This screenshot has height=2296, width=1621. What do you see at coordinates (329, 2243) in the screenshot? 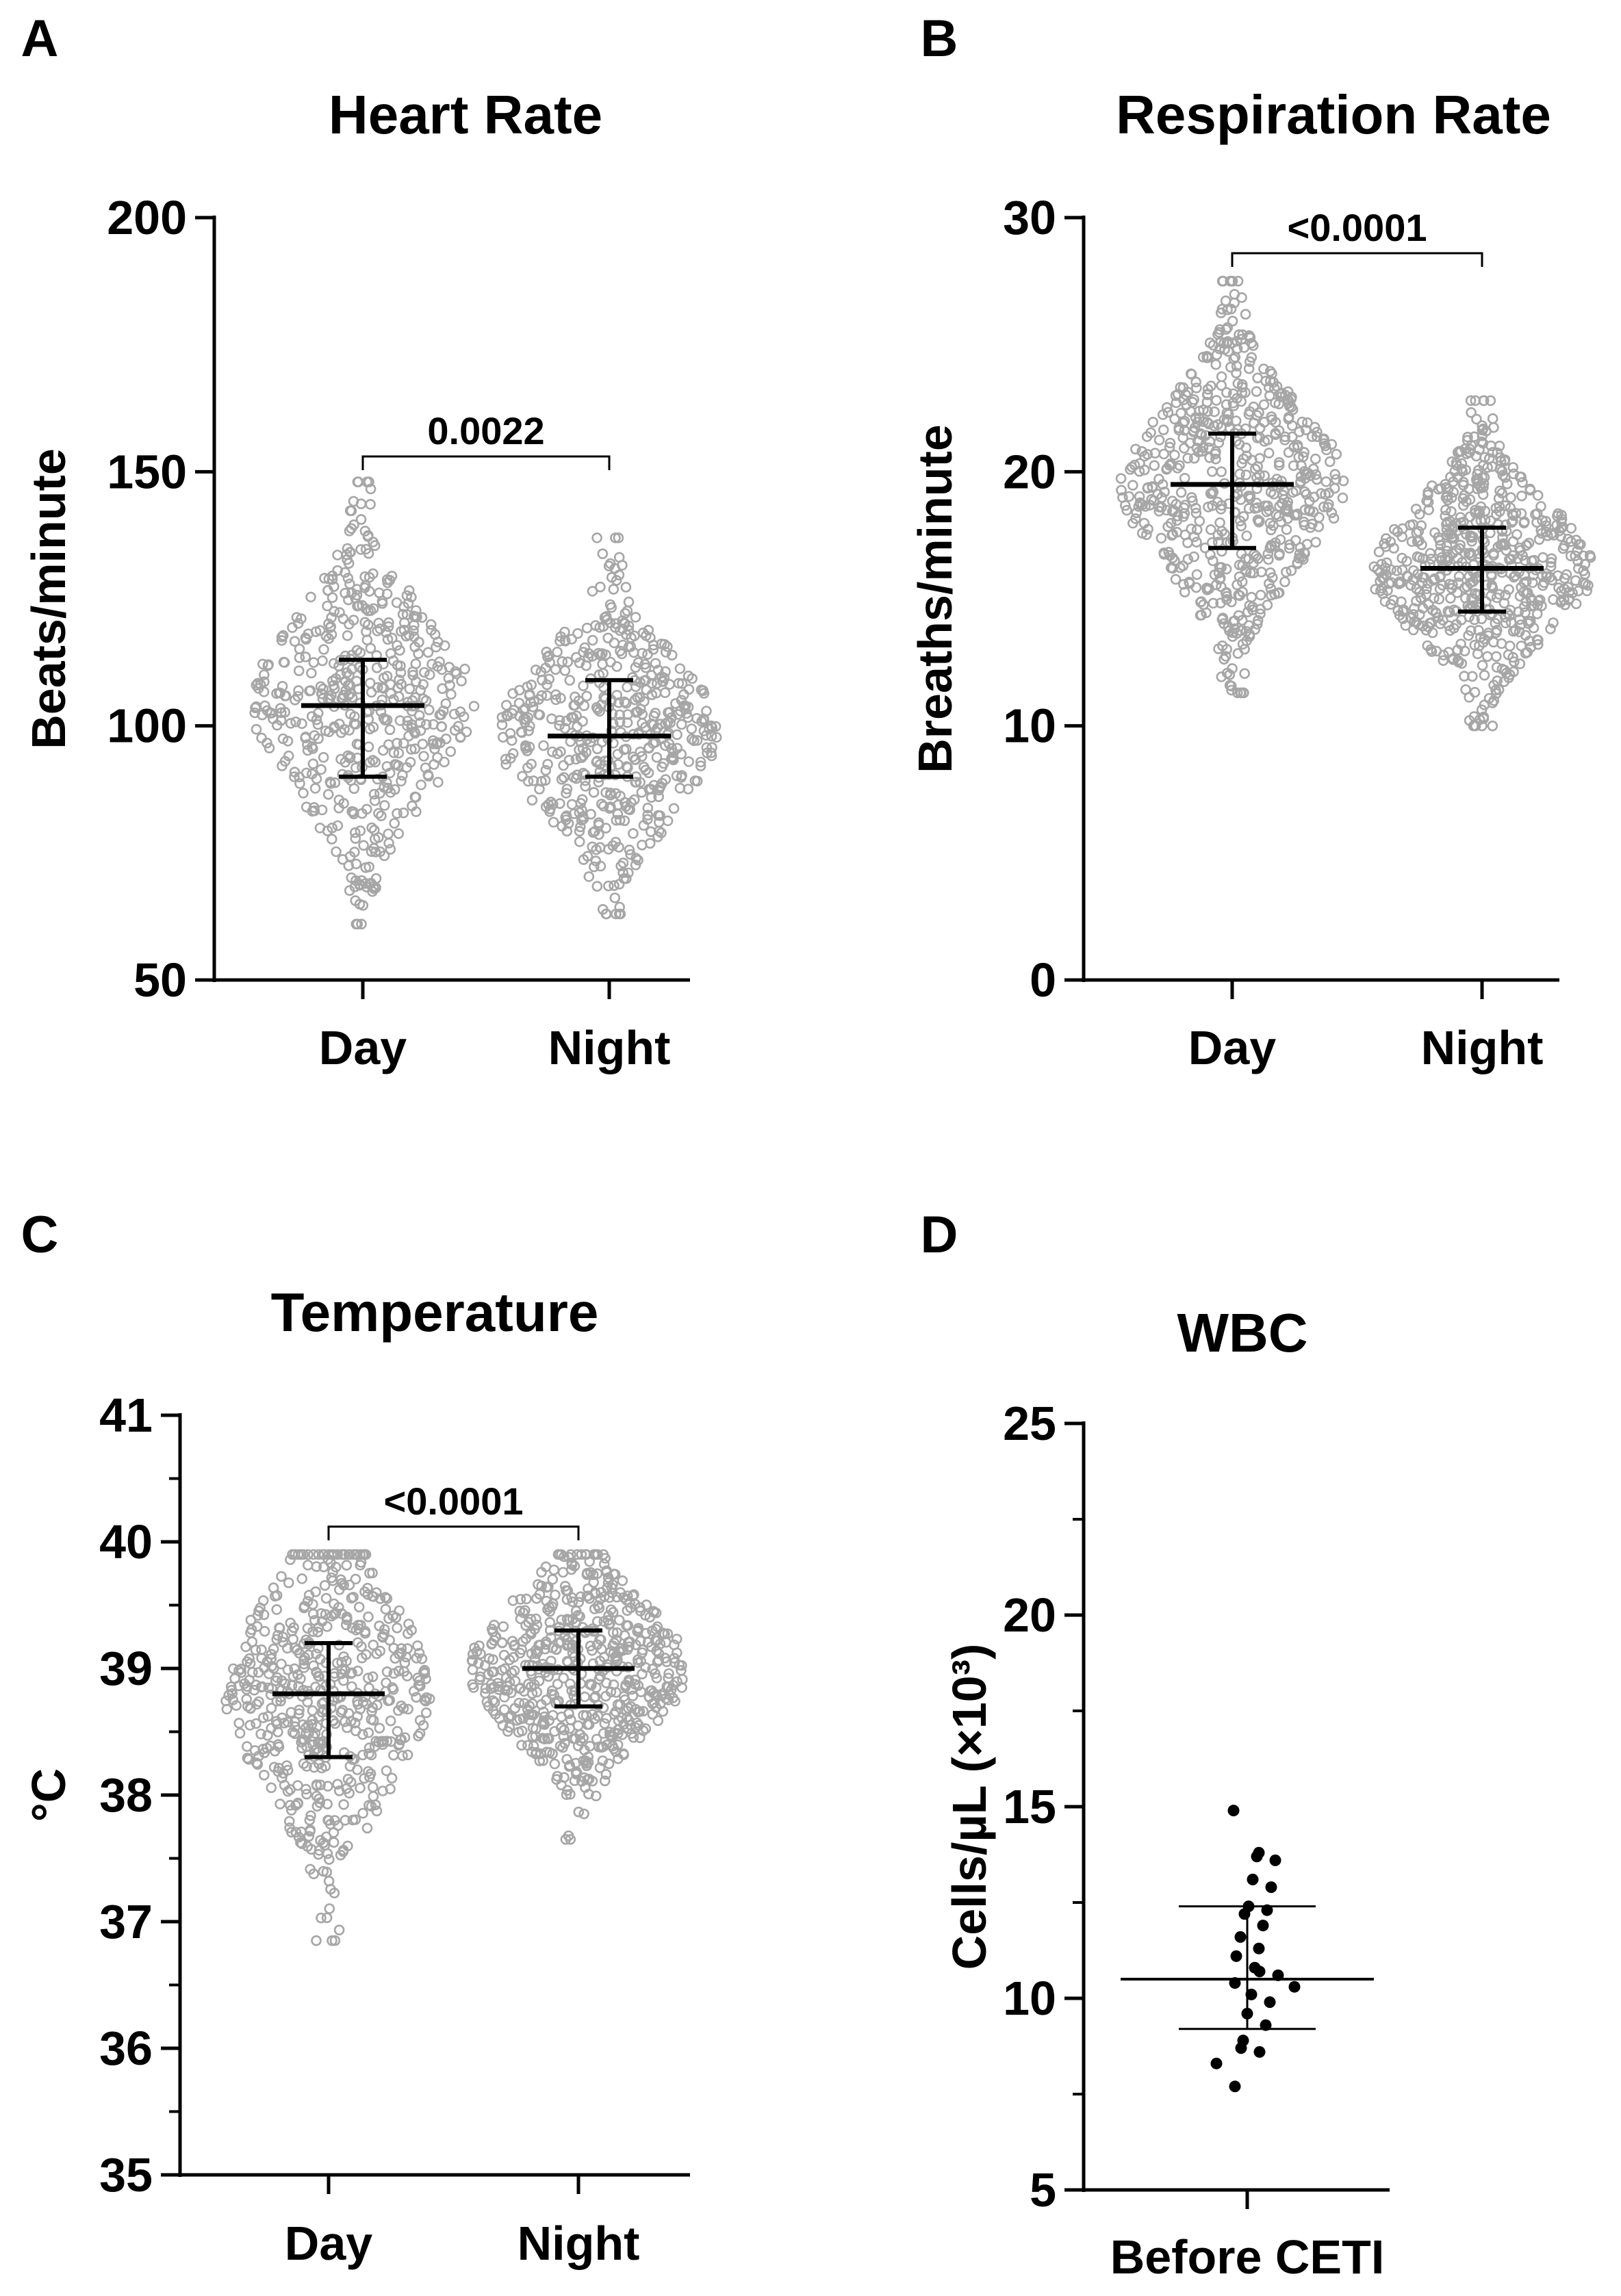
I see `x-tick-label: Day` at bounding box center [329, 2243].